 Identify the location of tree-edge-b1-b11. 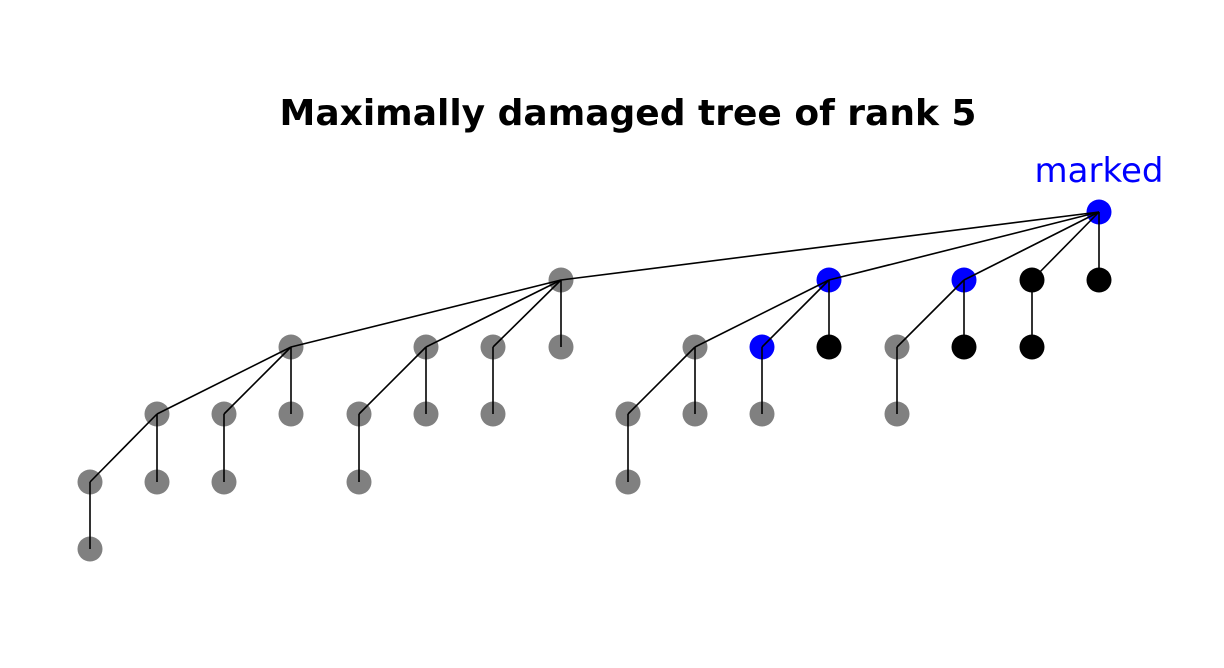
(661, 380).